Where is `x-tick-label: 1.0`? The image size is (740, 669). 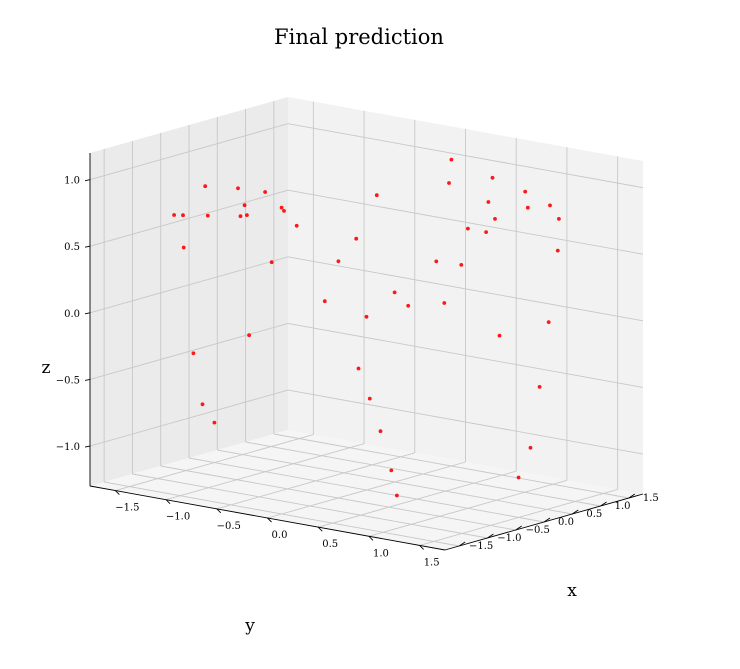 x-tick-label: 1.0 is located at coordinates (381, 553).